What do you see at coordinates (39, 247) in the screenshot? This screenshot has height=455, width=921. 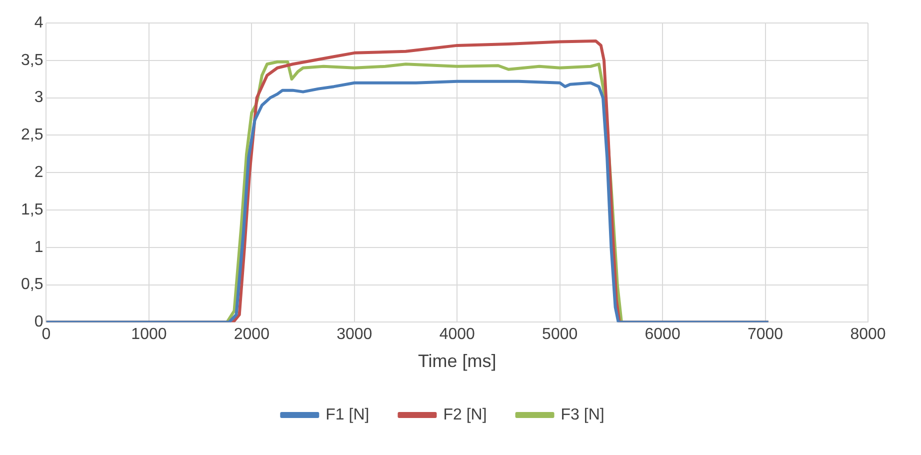 I see `y-tick-label: 1` at bounding box center [39, 247].